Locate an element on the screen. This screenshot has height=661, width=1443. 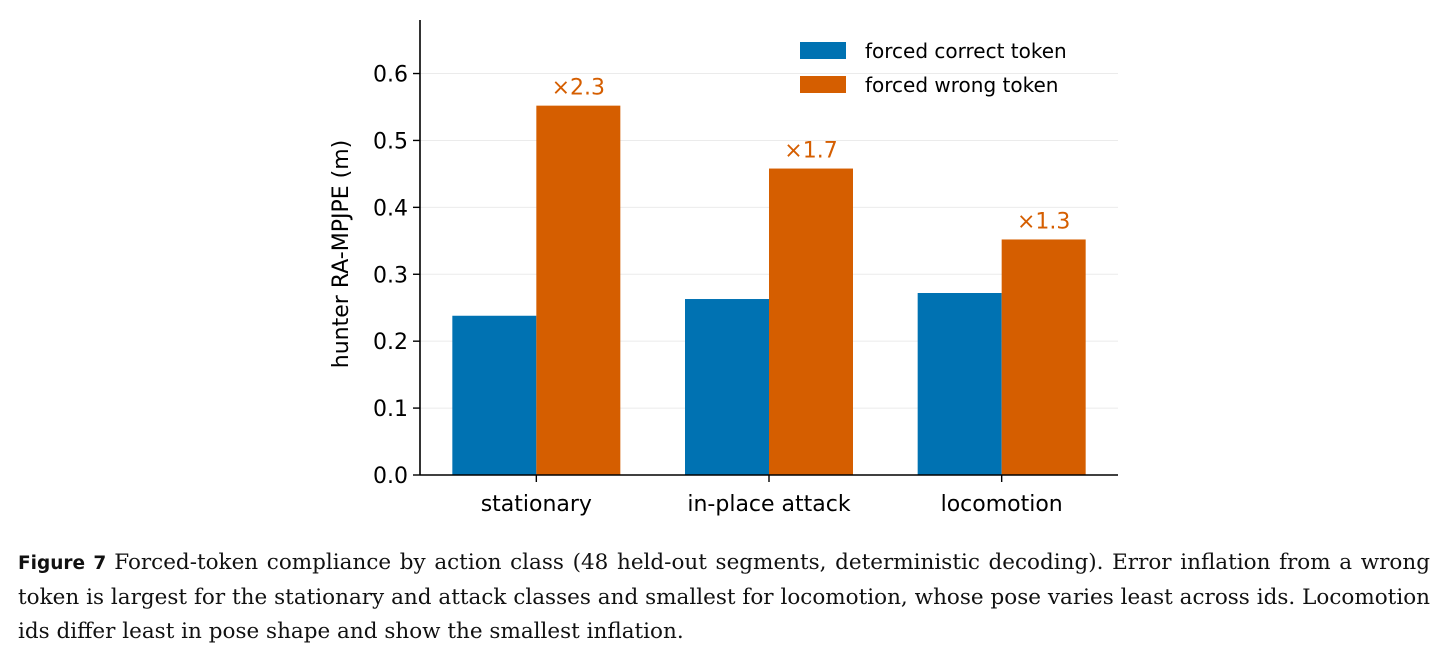
legend-label: forced correct token is located at coordinates (966, 51).